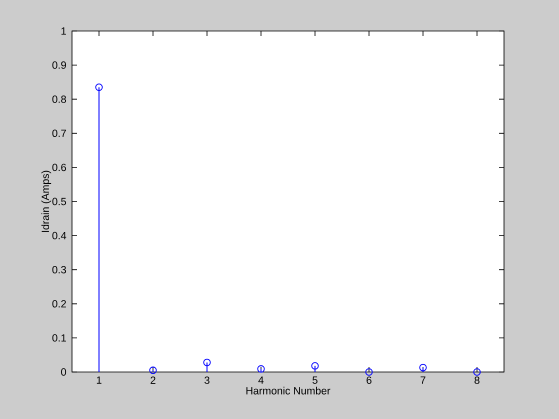 This screenshot has width=559, height=419. What do you see at coordinates (46, 201) in the screenshot?
I see `y-axis-title: Idrain (Amps)` at bounding box center [46, 201].